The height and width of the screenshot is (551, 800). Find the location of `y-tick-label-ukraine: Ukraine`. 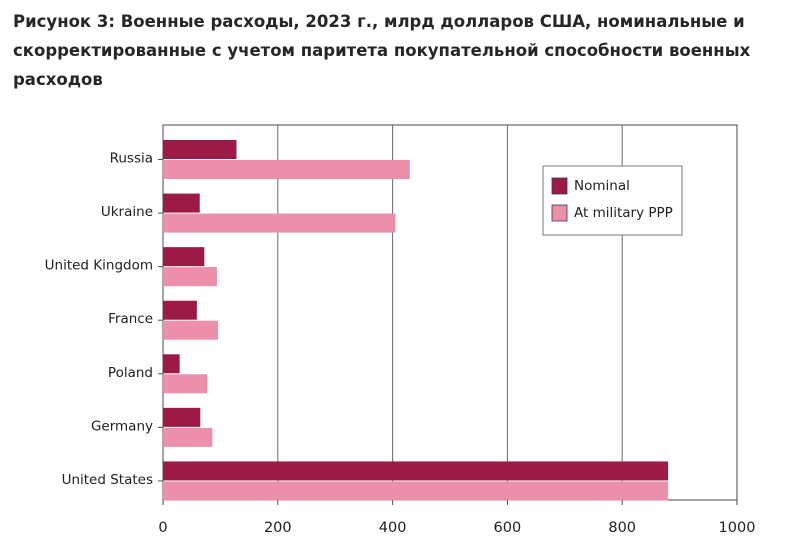

y-tick-label-ukraine: Ukraine is located at coordinates (127, 212).